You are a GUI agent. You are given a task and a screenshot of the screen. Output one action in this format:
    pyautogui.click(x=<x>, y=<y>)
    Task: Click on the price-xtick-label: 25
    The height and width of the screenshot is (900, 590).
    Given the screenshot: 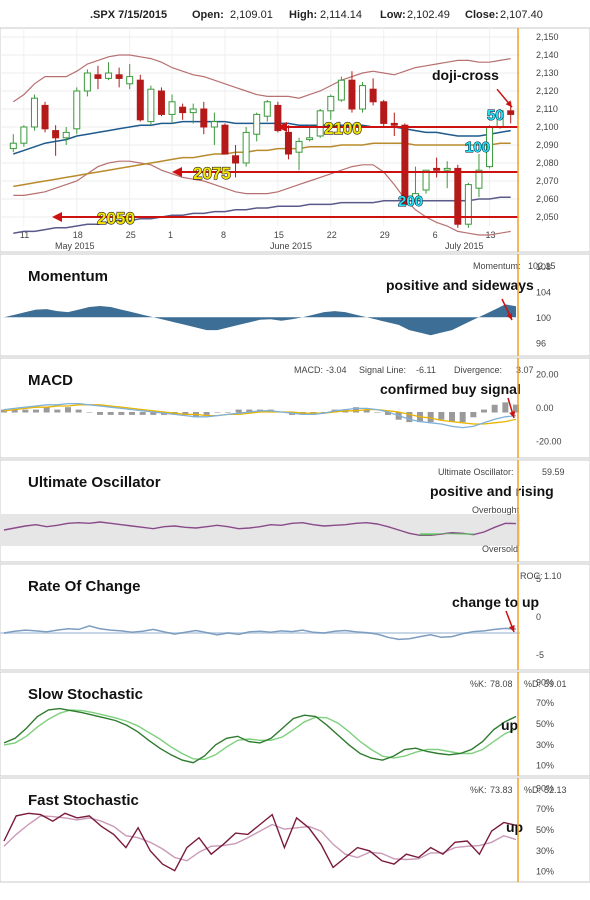 What is the action you would take?
    pyautogui.click(x=131, y=235)
    